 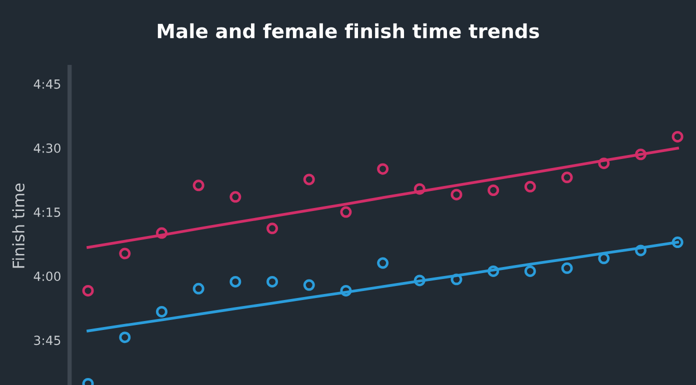 I want to click on y-tick-label: 4:30, so click(x=47, y=148).